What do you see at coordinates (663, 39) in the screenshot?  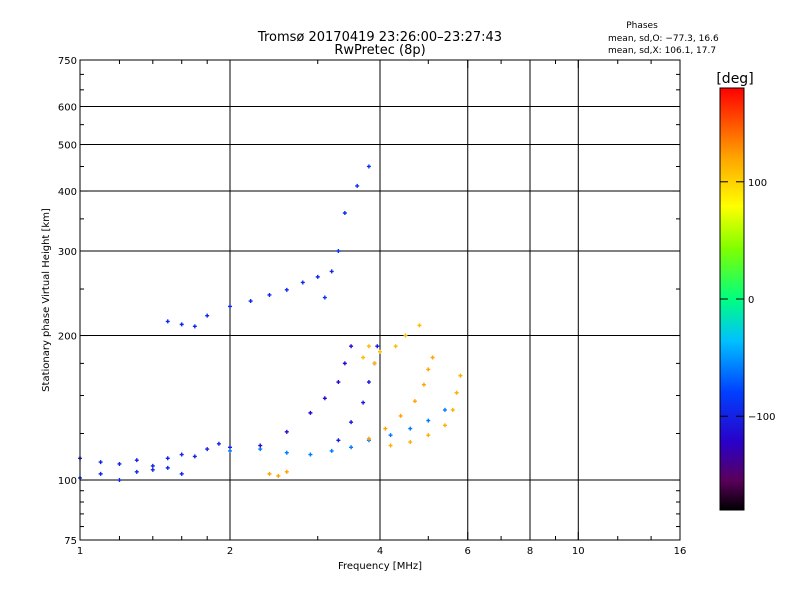 I see `legend-line-o: mean, sd,O: −77.3, 16.6` at bounding box center [663, 39].